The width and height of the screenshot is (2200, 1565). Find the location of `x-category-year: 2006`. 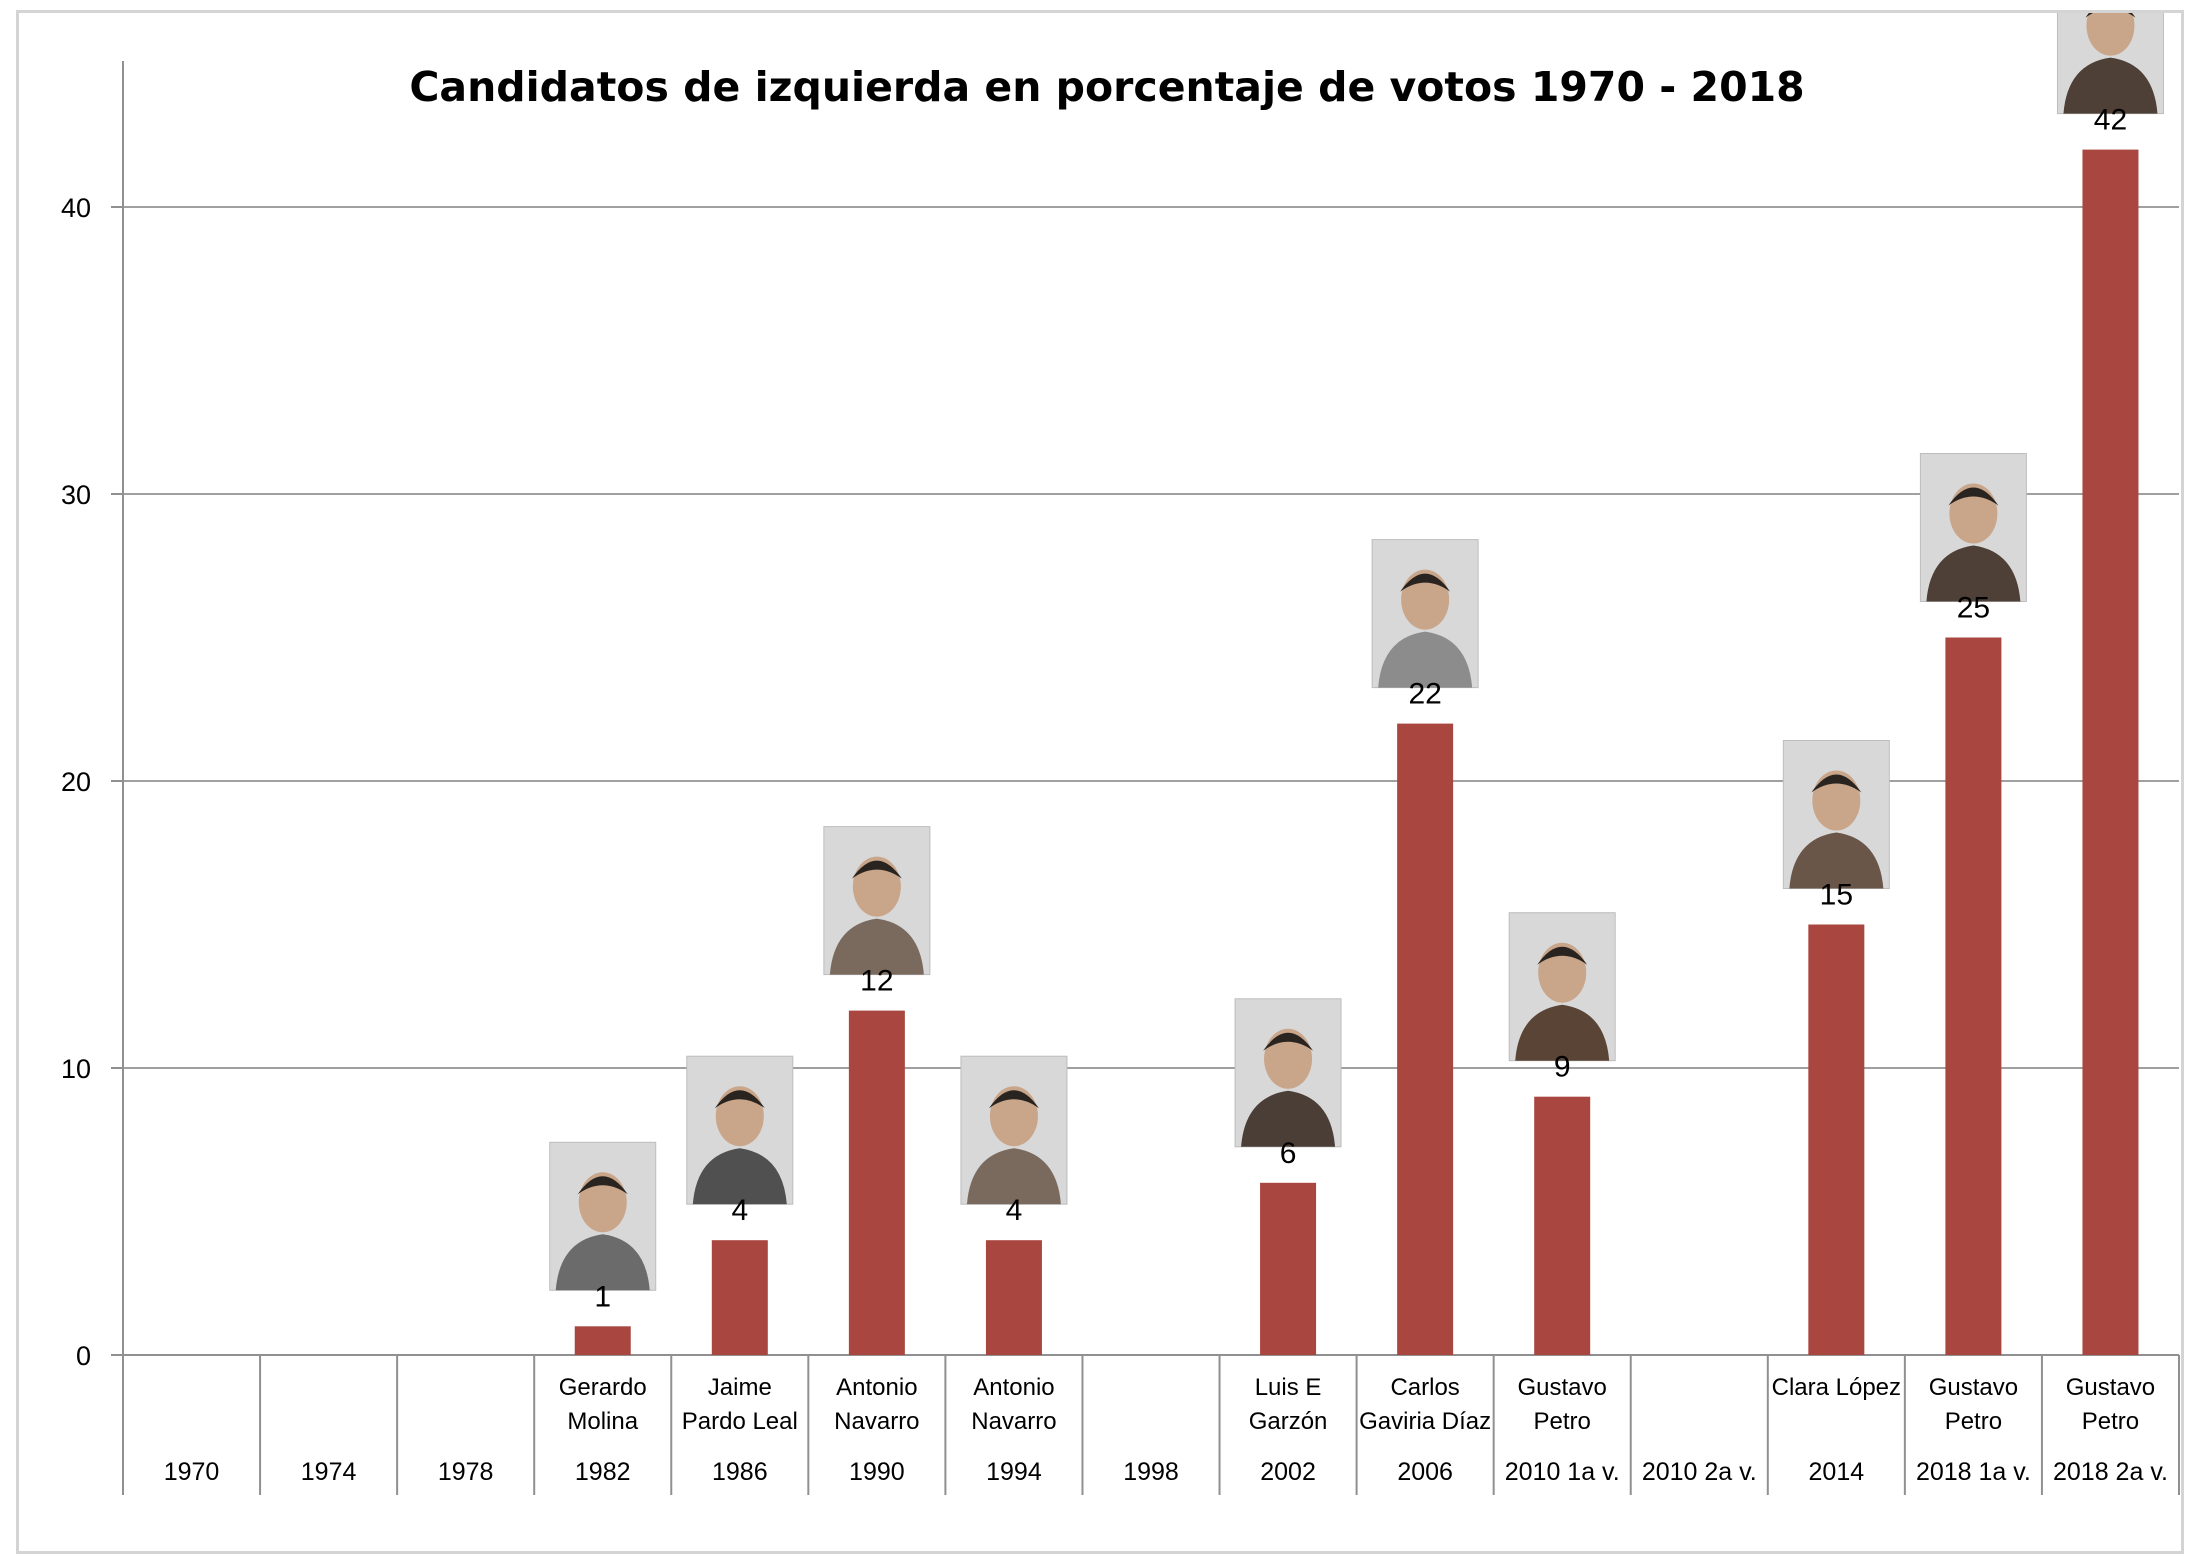

x-category-year: 2006 is located at coordinates (1425, 1472).